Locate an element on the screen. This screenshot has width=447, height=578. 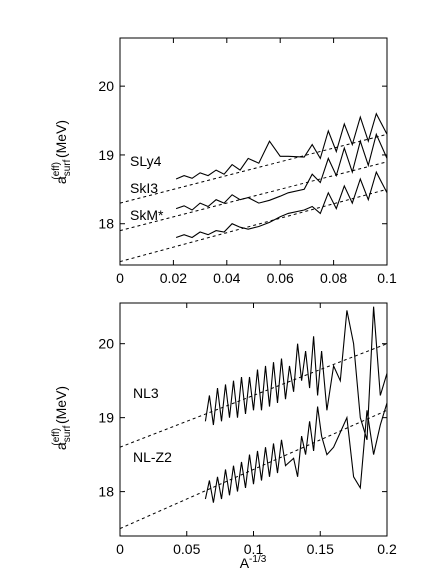
series-line-nl3-fit is located at coordinates (253, 395).